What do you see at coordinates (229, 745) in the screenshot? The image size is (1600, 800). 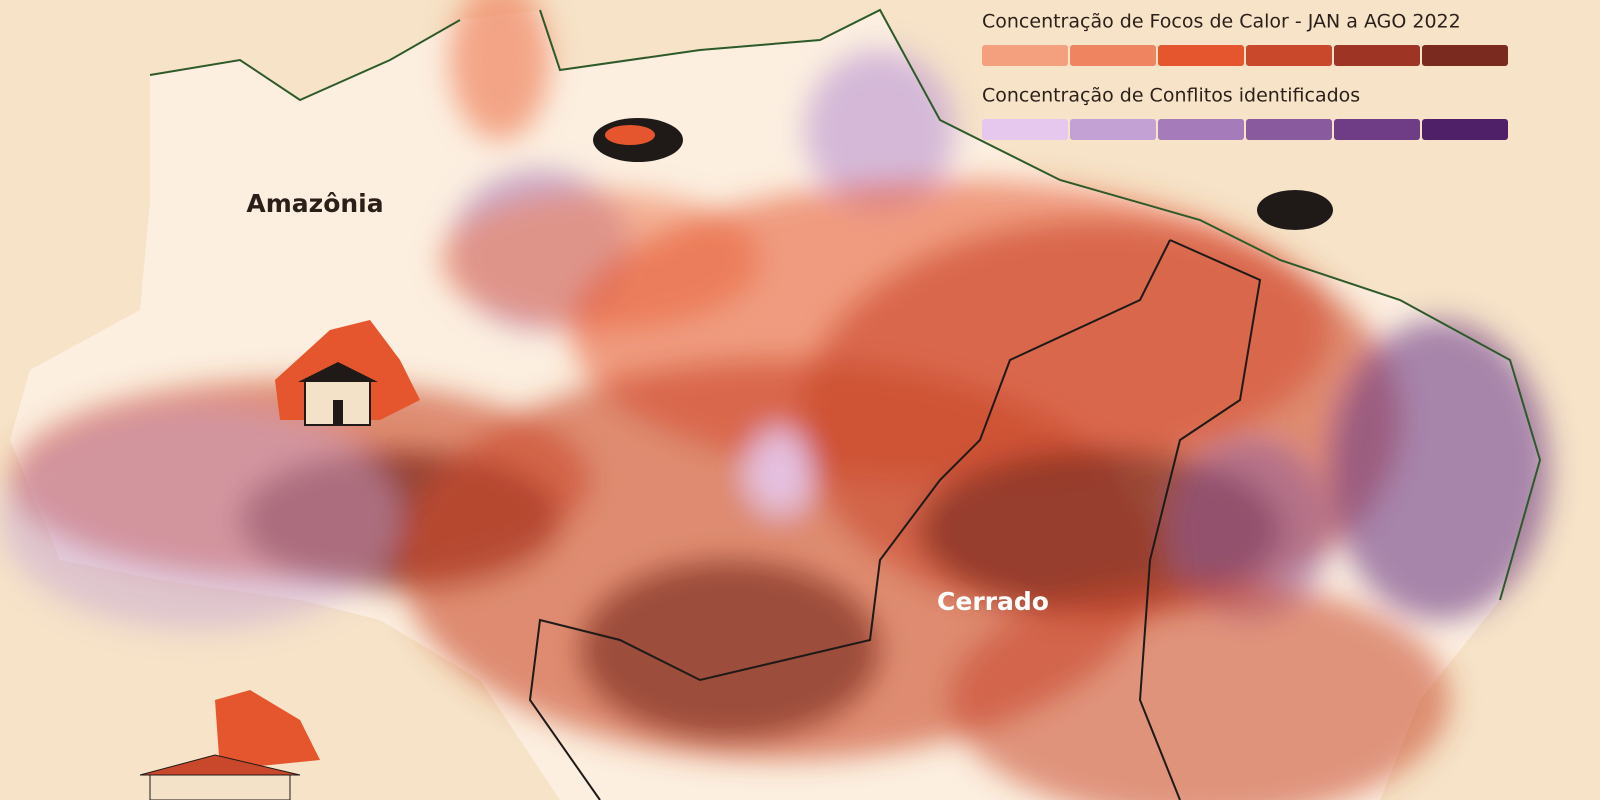 I see `farm-icon` at bounding box center [229, 745].